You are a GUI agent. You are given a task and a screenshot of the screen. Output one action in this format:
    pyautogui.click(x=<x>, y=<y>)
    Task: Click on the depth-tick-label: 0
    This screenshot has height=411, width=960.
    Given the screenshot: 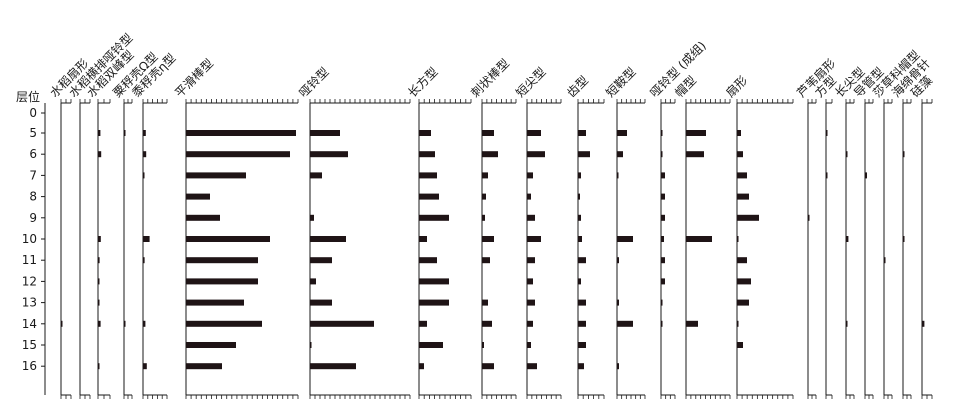 What is the action you would take?
    pyautogui.click(x=33, y=113)
    